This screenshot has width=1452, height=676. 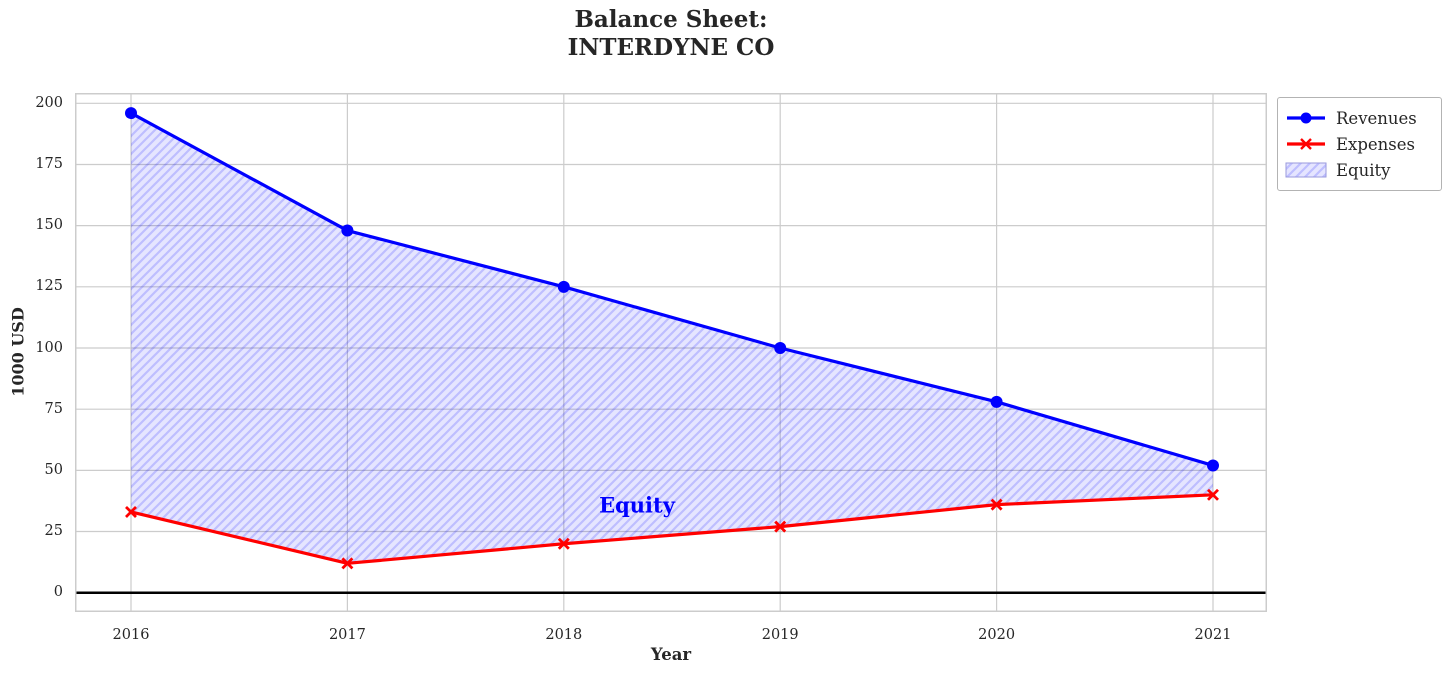 What do you see at coordinates (347, 635) in the screenshot?
I see `x-tick-label: 2017` at bounding box center [347, 635].